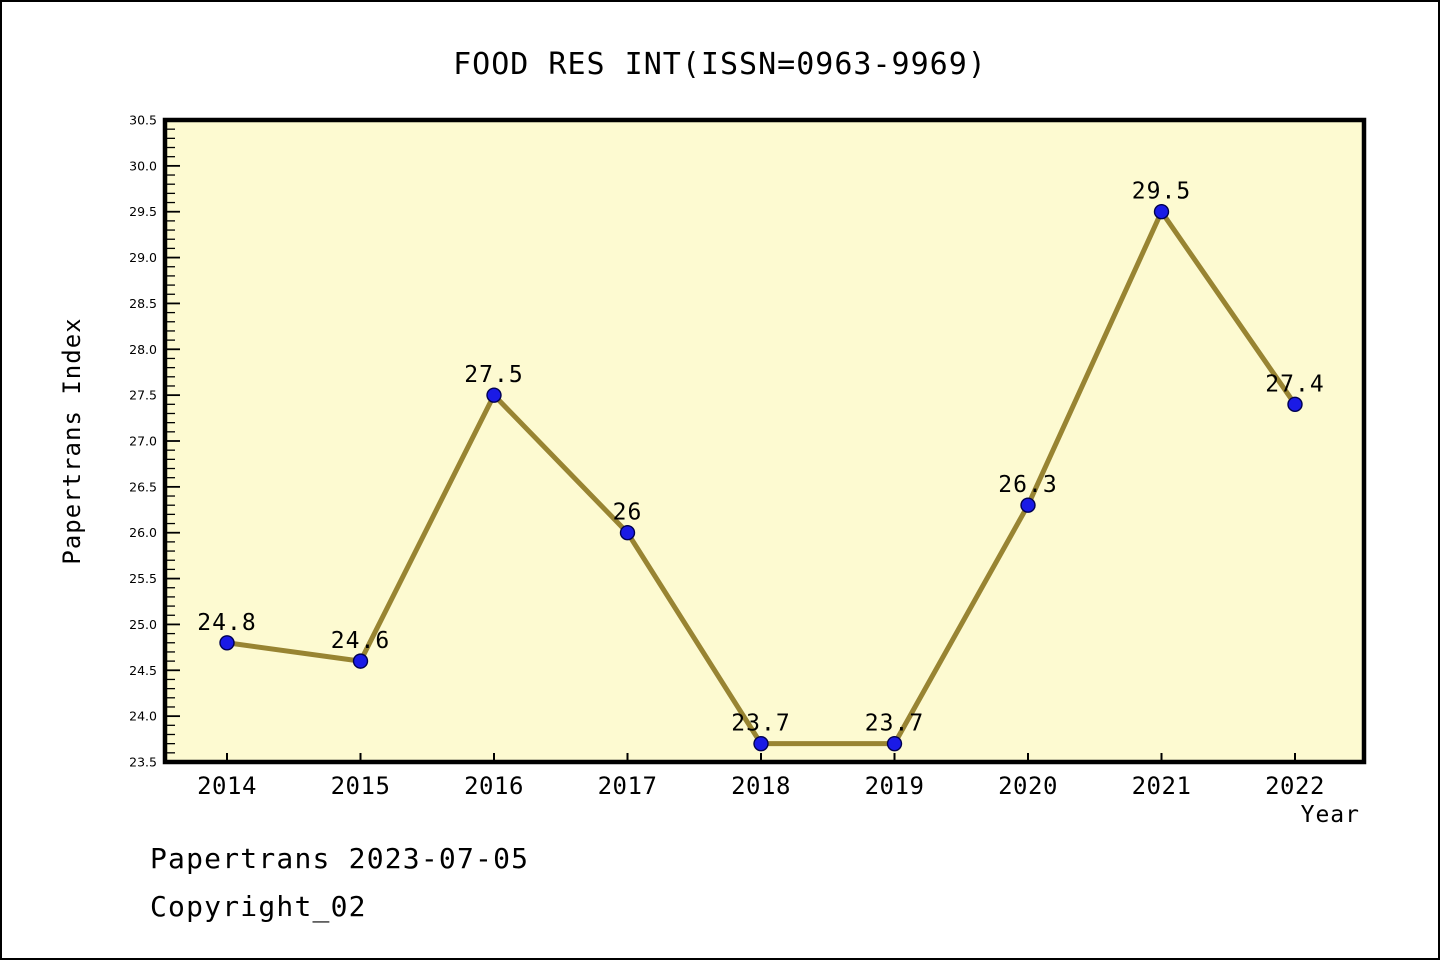 This screenshot has width=1440, height=960. What do you see at coordinates (494, 786) in the screenshot?
I see `x-tick-label: 2016` at bounding box center [494, 786].